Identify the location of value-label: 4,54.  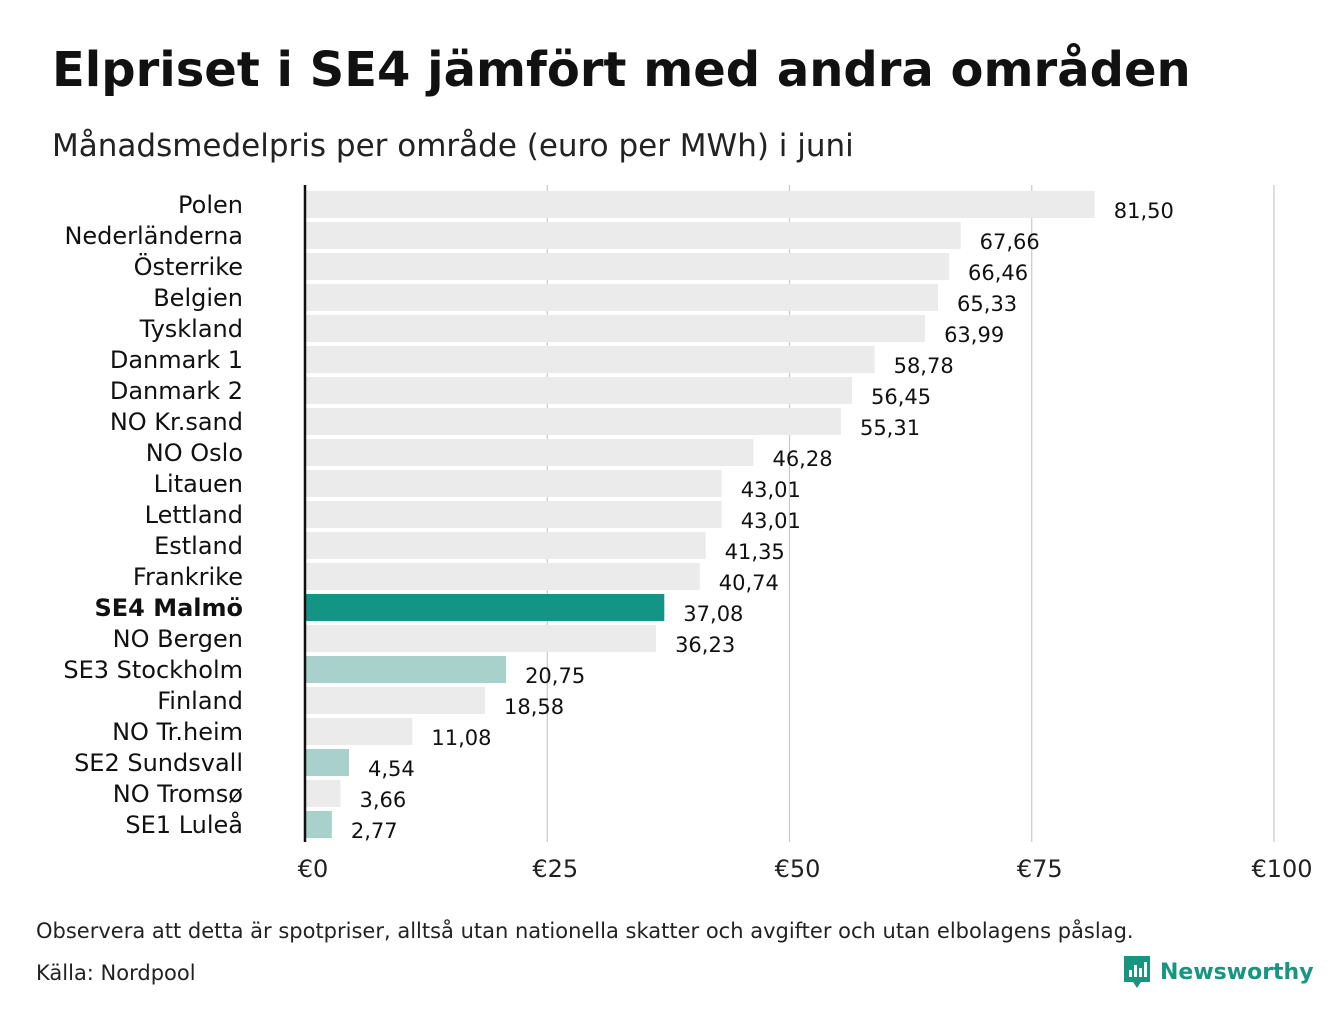
(391, 769).